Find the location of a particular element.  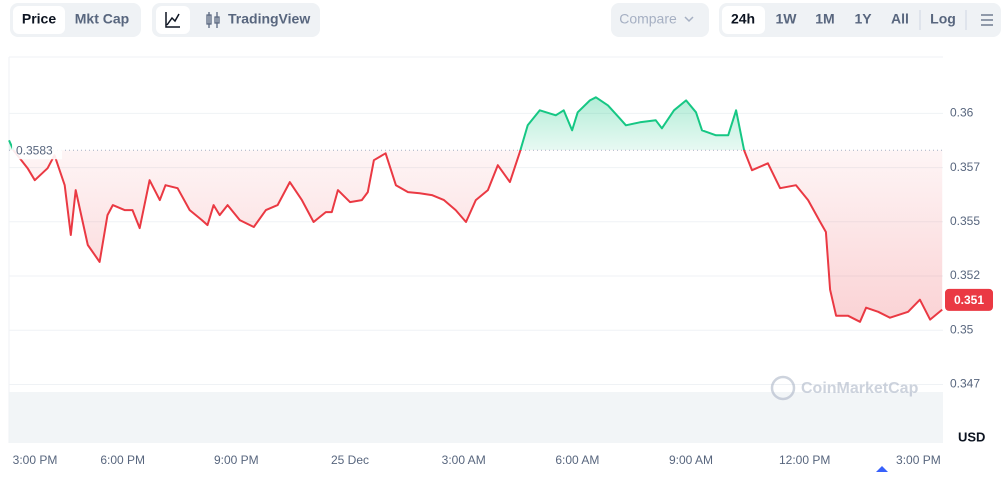

x-tick-label: 12:00 PM is located at coordinates (804, 460).